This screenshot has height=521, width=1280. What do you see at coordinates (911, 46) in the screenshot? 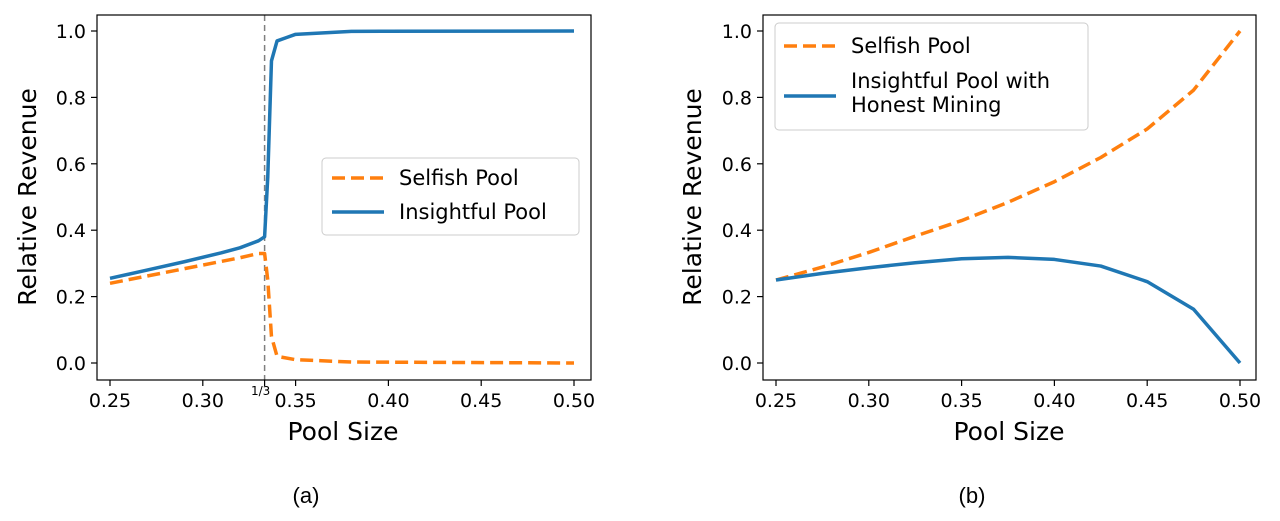
I see `chart-b-legend-label: Selfish Pool` at bounding box center [911, 46].